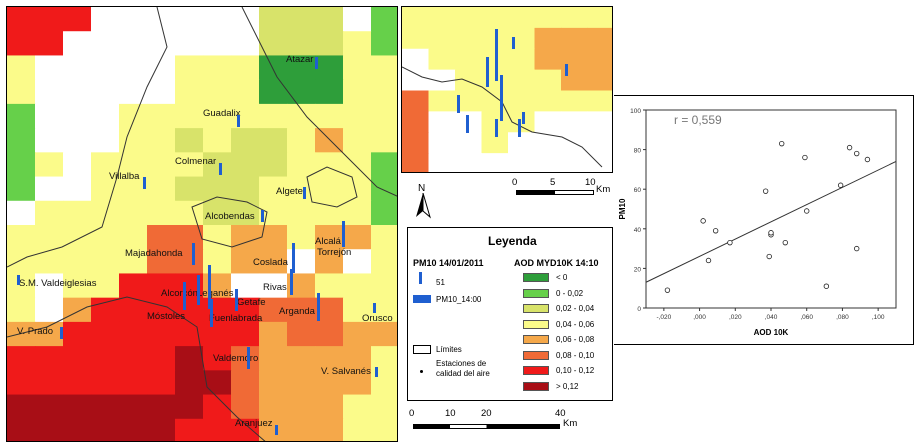 The width and height of the screenshot is (917, 447). What do you see at coordinates (513, 43) in the screenshot?
I see `inset-station-bar` at bounding box center [513, 43].